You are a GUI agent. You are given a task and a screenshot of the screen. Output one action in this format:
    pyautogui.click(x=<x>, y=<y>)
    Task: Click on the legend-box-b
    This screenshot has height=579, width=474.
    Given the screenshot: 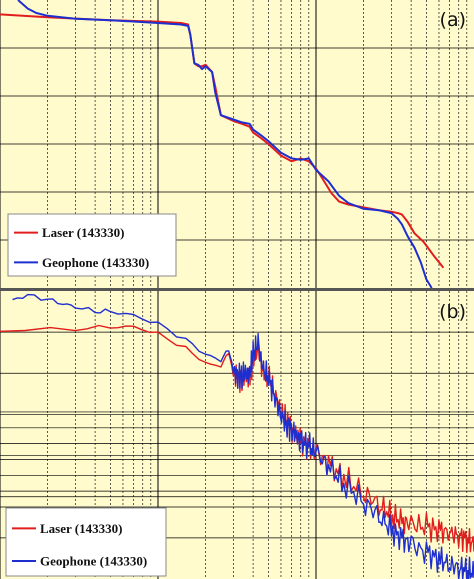 What is the action you would take?
    pyautogui.click(x=86, y=542)
    